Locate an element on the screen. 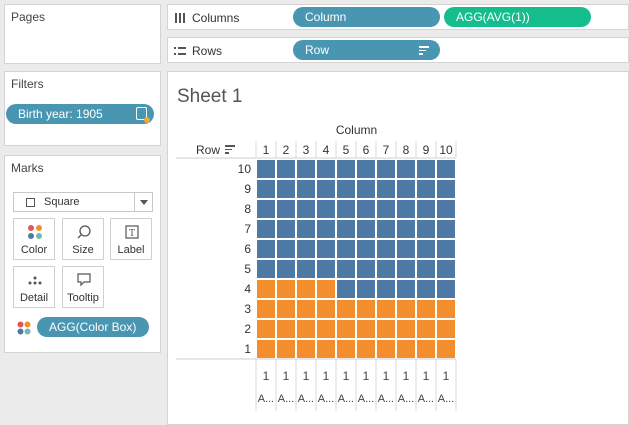 The height and width of the screenshot is (425, 629). color-encoding-pill-label: AGG(Color Box) is located at coordinates (93, 327).